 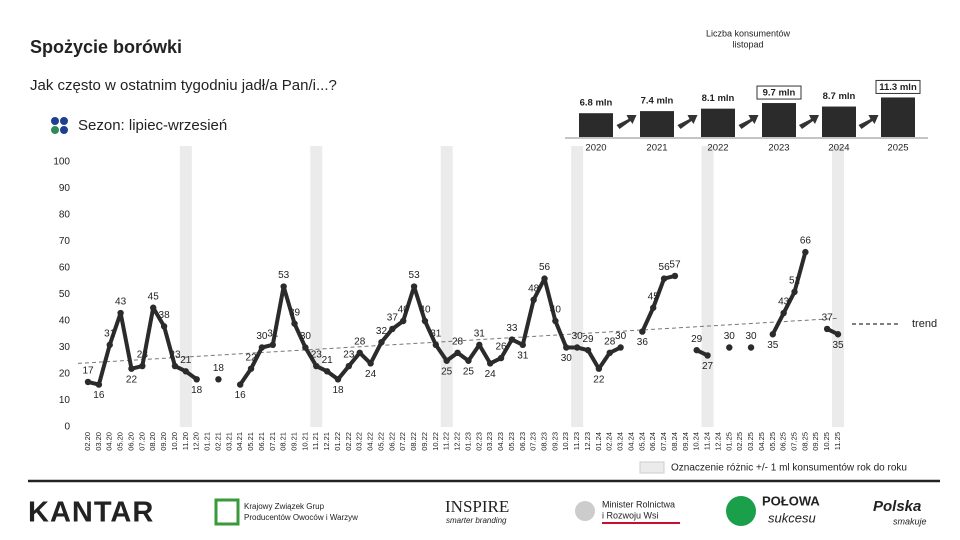 I want to click on data-label: 33, so click(x=512, y=328).